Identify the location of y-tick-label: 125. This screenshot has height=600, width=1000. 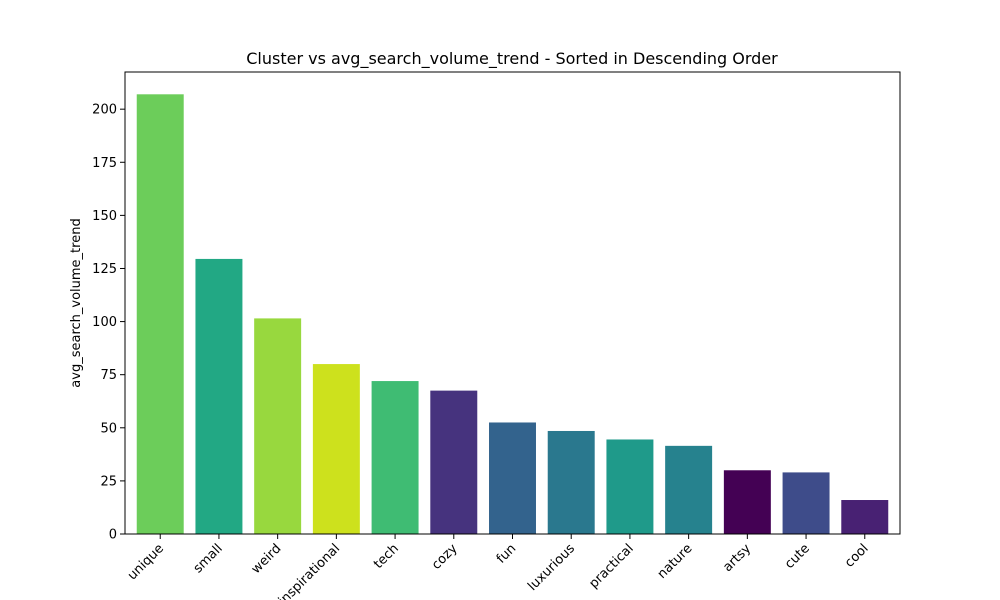
(104, 269).